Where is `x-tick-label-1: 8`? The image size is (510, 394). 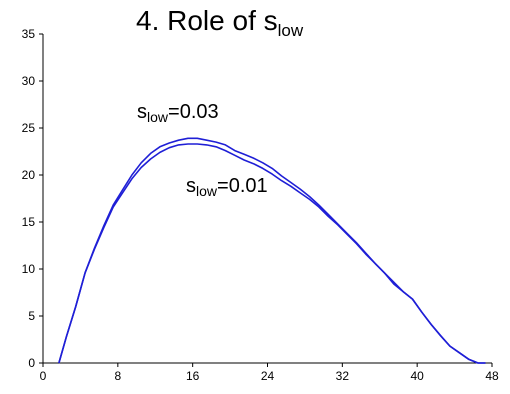
x-tick-label-1: 8 is located at coordinates (117, 376).